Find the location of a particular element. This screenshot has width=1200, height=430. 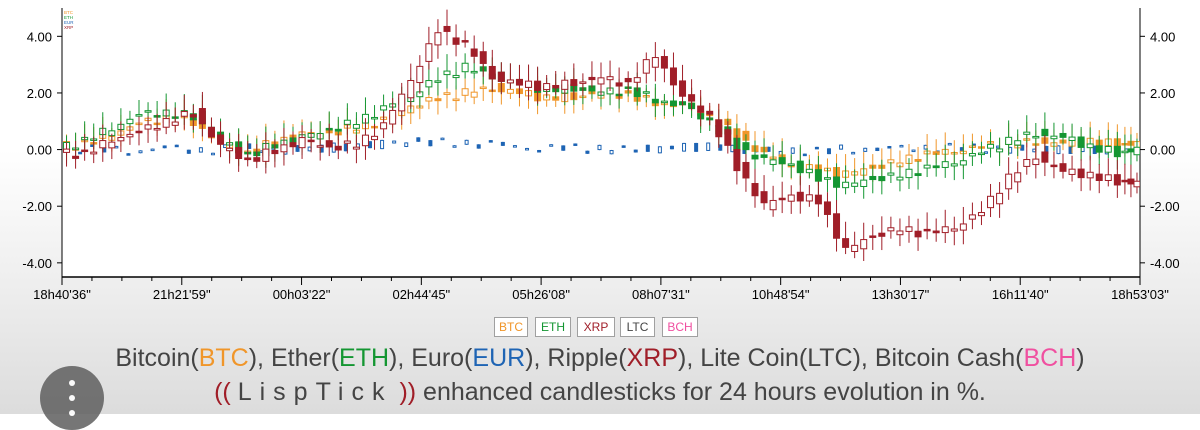

caption-part: XRP is located at coordinates (652, 358).